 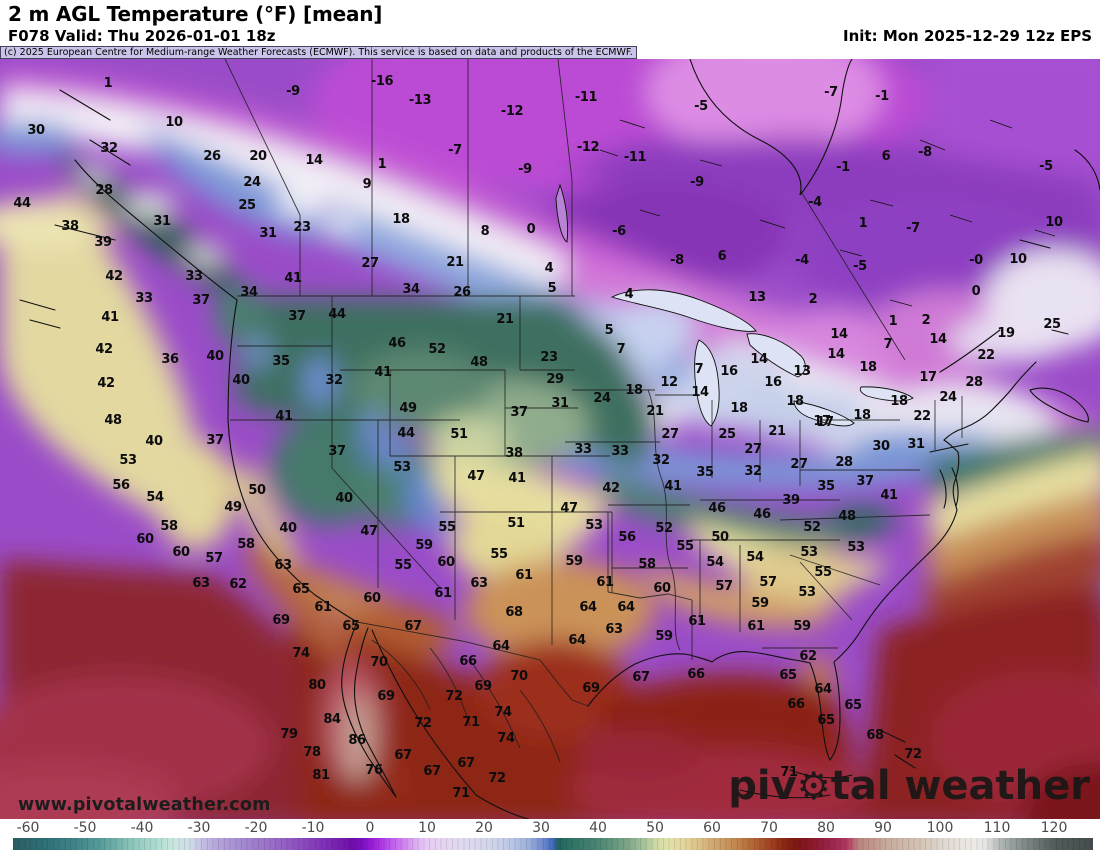 What do you see at coordinates (281, 620) in the screenshot?
I see `temp-value-label: 69` at bounding box center [281, 620].